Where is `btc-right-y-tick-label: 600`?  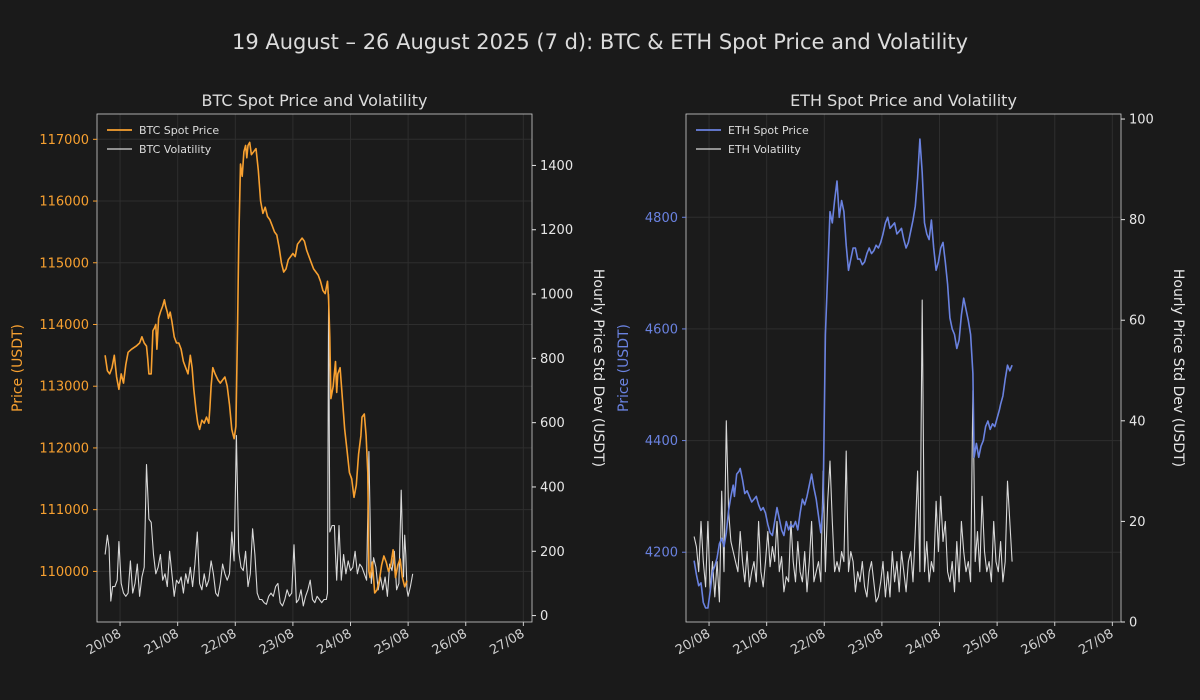 btc-right-y-tick-label: 600 is located at coordinates (552, 423).